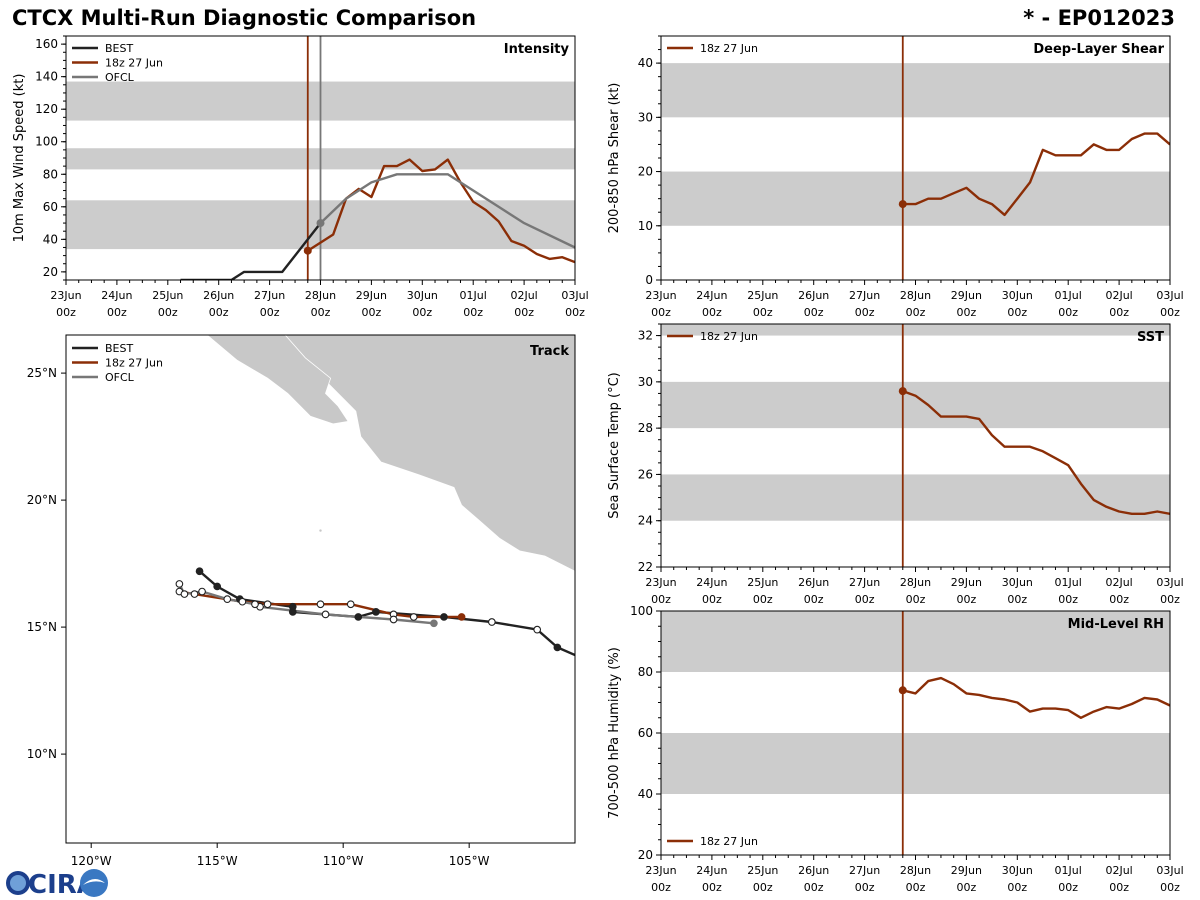 This screenshot has width=1200, height=900. Describe the element at coordinates (549, 351) in the screenshot. I see `track-panel-title: Track` at that location.